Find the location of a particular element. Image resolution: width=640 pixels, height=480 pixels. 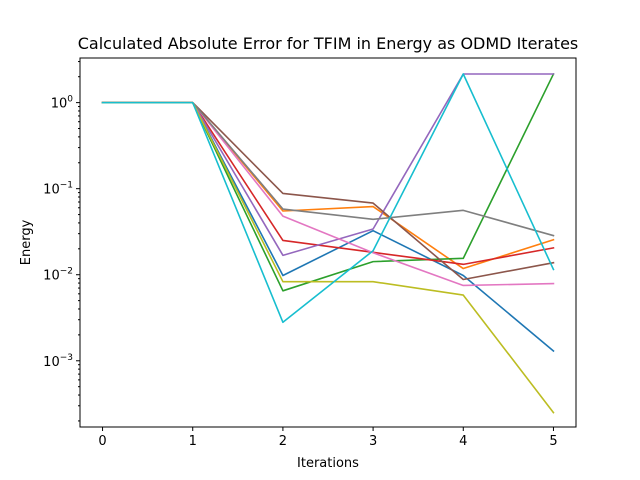

x-axis-ticks: 0 1 2 3 4 5 is located at coordinates (328, 438).